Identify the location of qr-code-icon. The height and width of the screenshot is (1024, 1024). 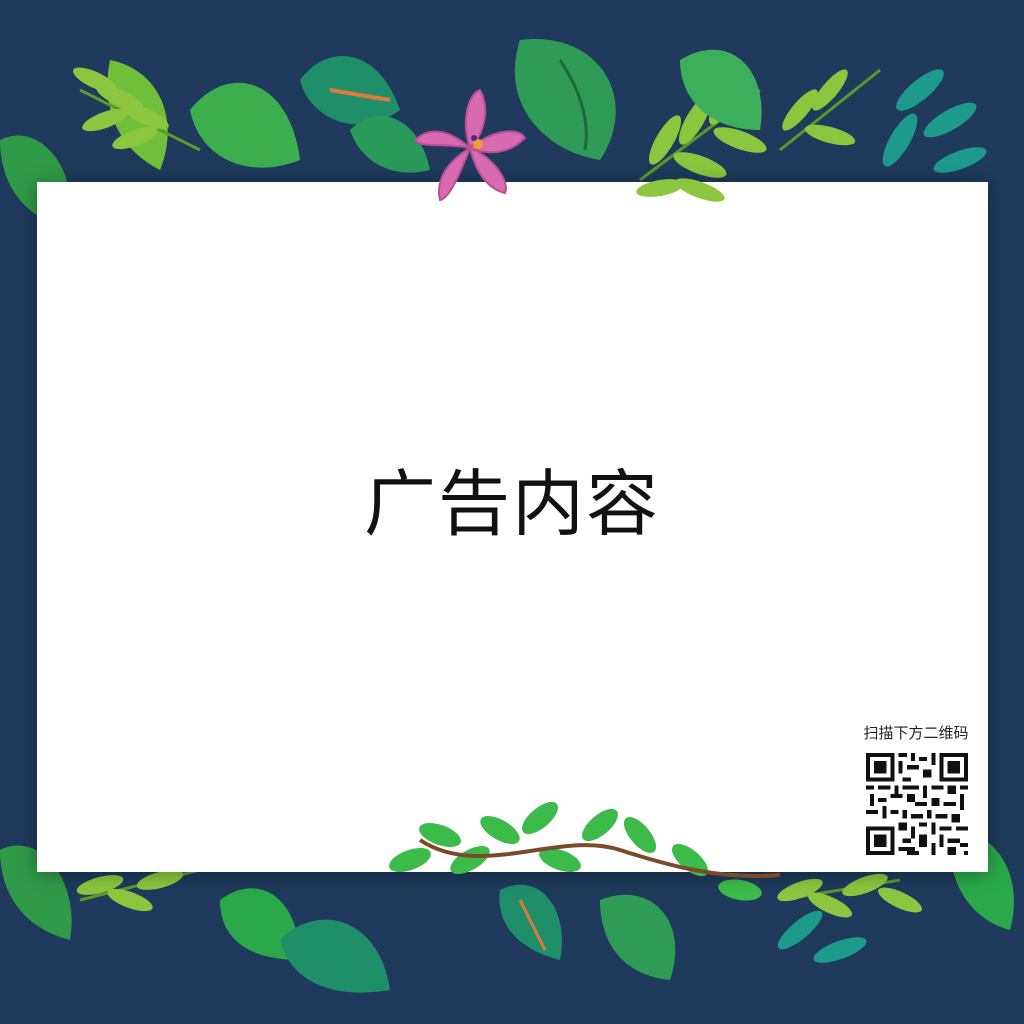
(917, 804).